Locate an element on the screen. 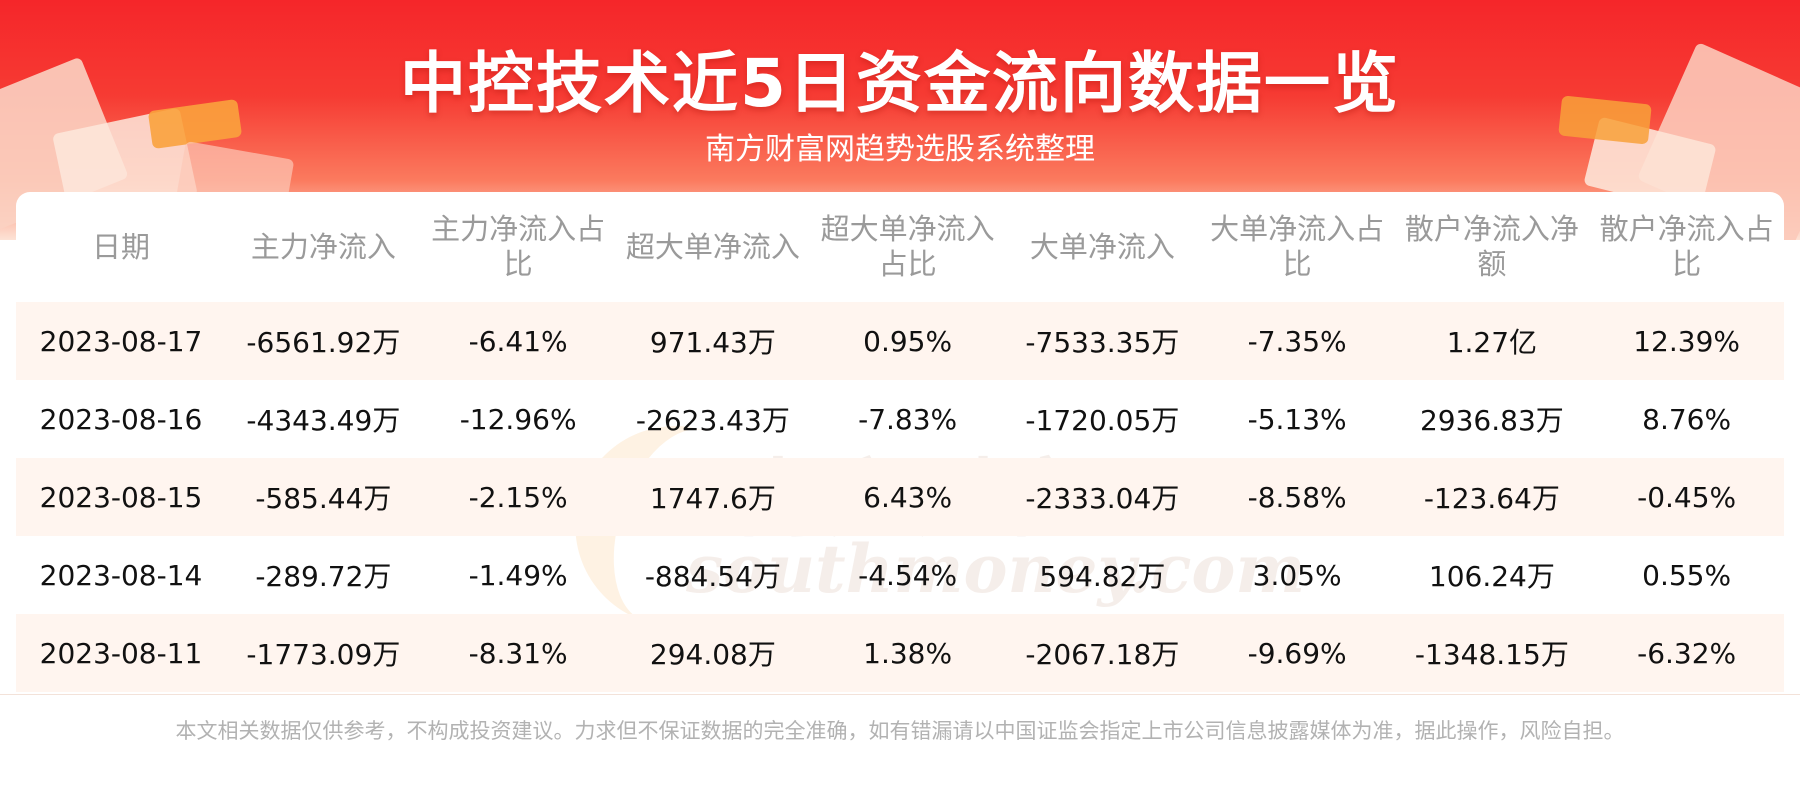  table-cell: 594.82万 is located at coordinates (1102, 576).